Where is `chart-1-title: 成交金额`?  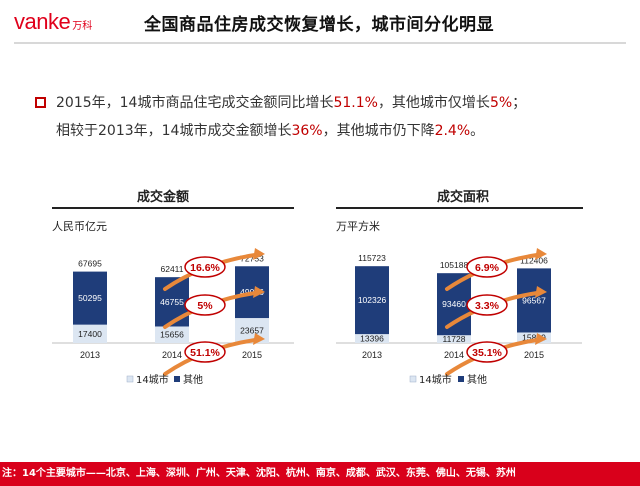 chart-1-title: 成交金额 is located at coordinates (163, 197).